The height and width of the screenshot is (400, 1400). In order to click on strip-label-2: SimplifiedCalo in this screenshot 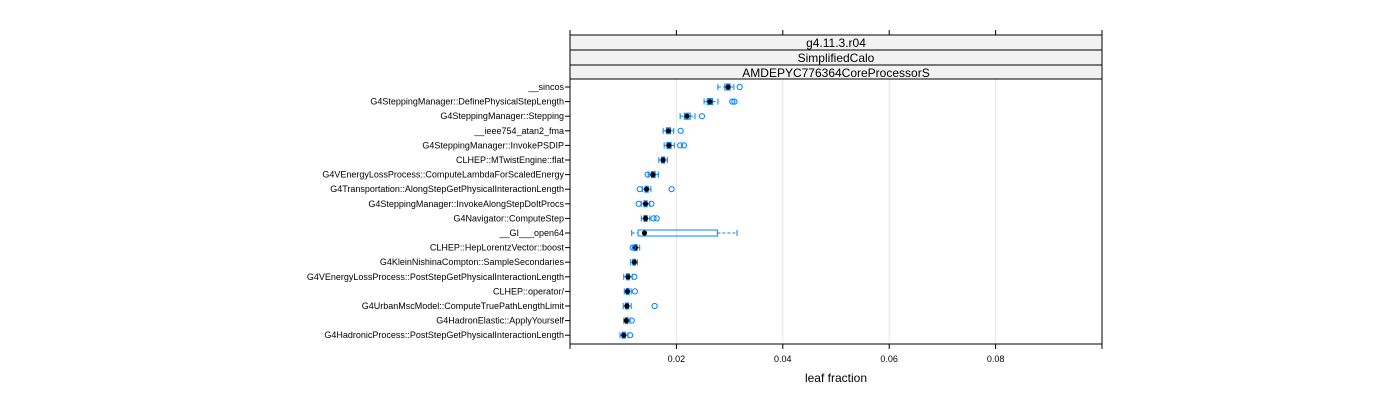, I will do `click(836, 58)`.